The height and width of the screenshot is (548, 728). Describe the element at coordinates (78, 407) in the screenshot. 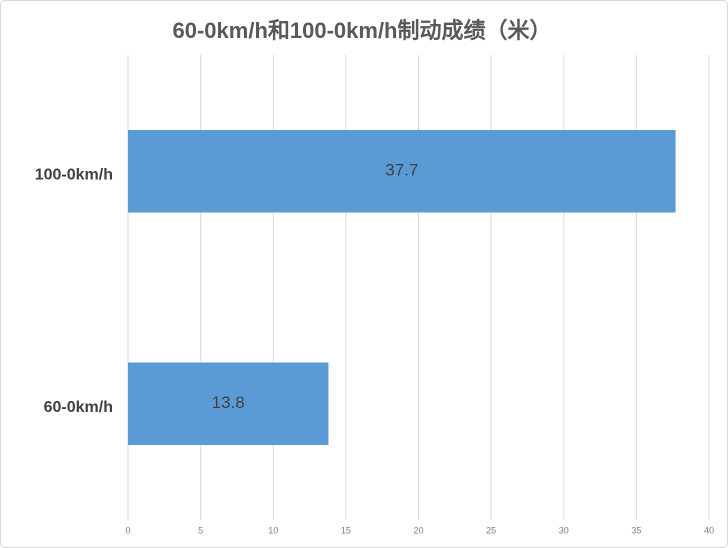

I see `y-tick-label: 60-0km/h` at that location.